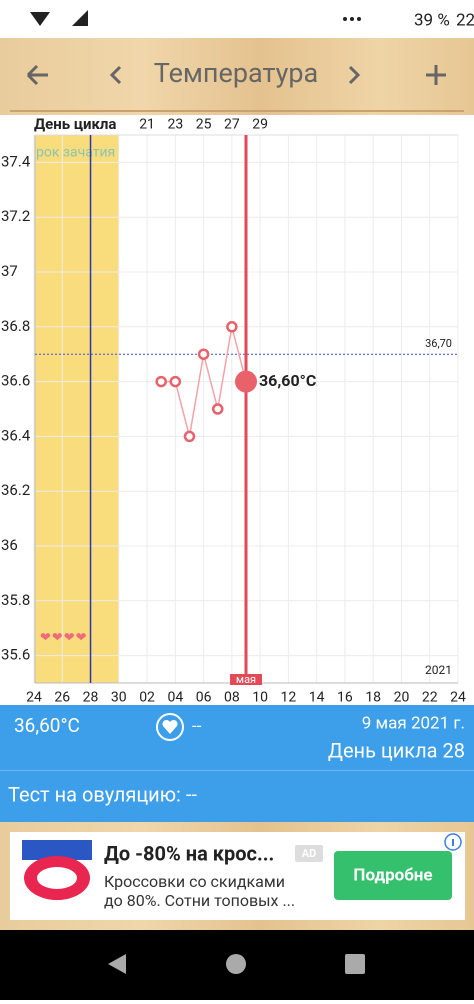  I want to click on hearts: ❤❤❤❤, so click(64, 637).